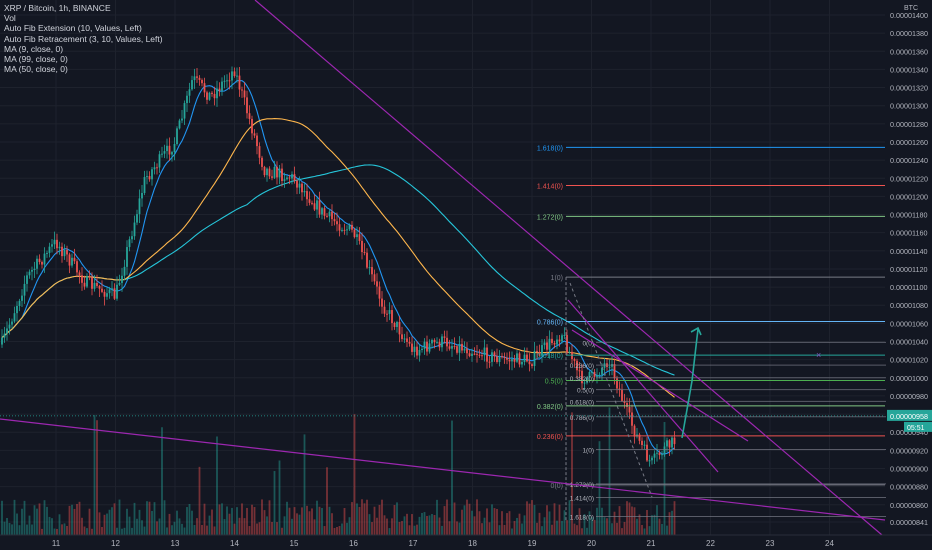 The width and height of the screenshot is (932, 550). What do you see at coordinates (36, 59) in the screenshot?
I see `legend-ma-99: MA (99, close, 0)` at bounding box center [36, 59].